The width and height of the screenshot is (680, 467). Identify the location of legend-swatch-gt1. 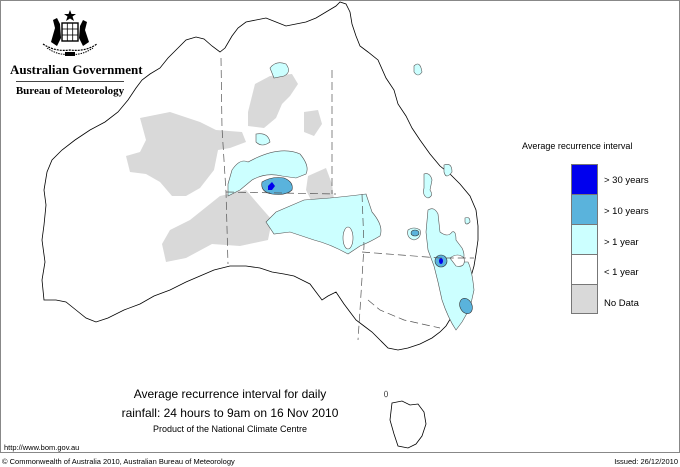
(584, 239).